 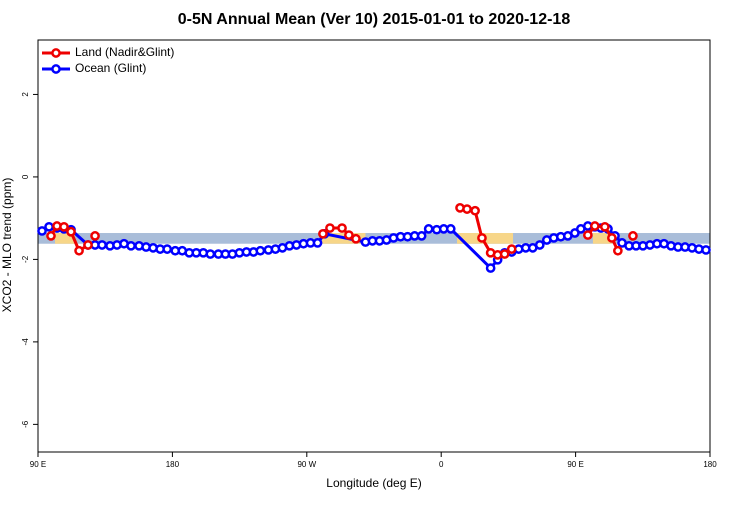 What do you see at coordinates (306, 464) in the screenshot?
I see `x-tick-label: 90 W` at bounding box center [306, 464].